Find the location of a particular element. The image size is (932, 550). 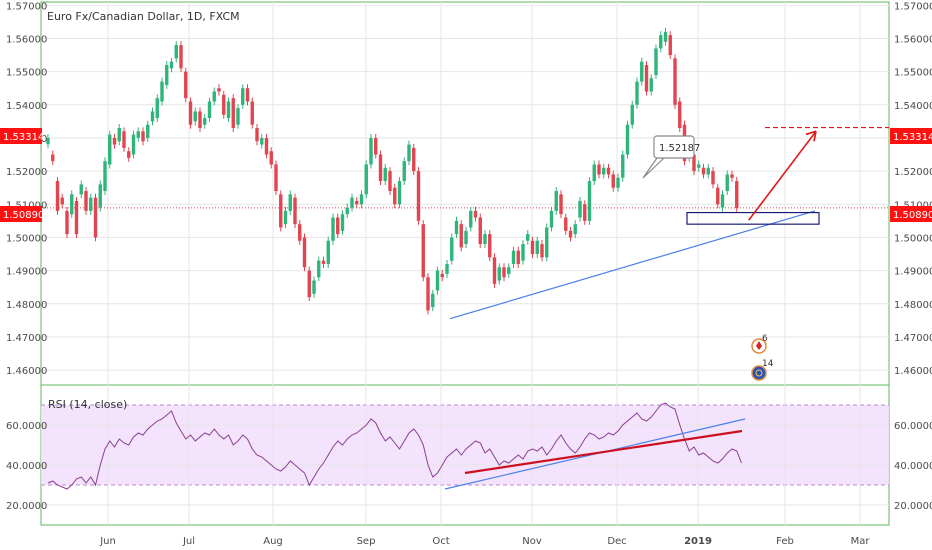

time-tick-label: Nov is located at coordinates (532, 541).